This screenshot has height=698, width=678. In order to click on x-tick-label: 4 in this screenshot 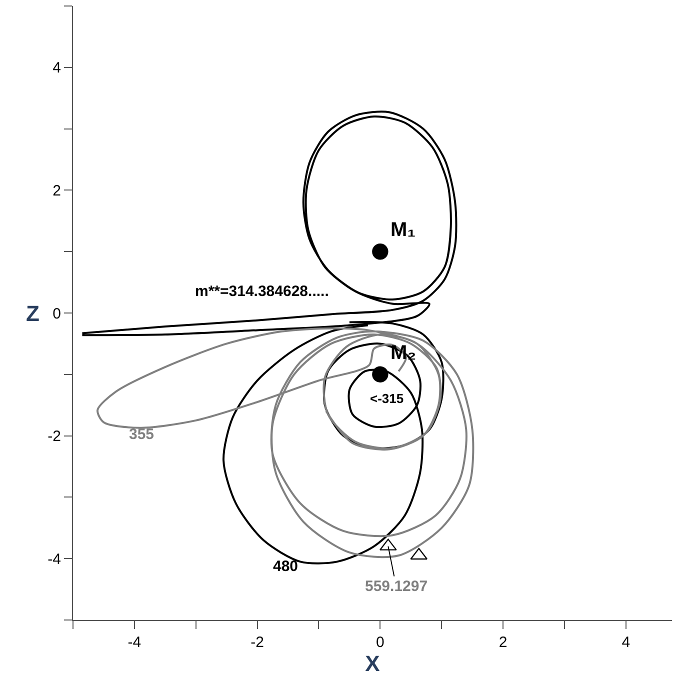, I will do `click(626, 642)`.